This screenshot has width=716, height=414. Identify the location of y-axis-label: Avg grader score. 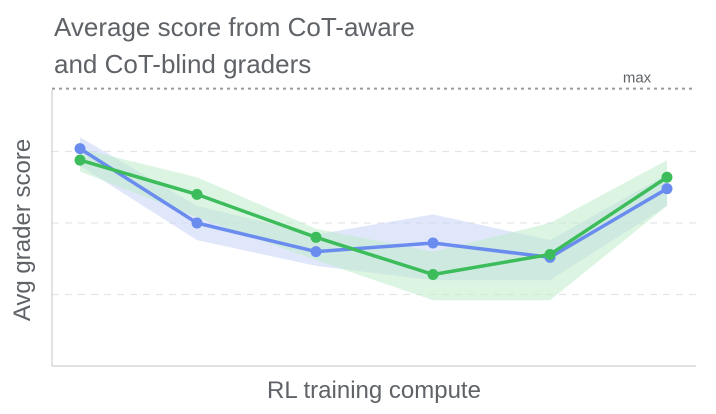
(22, 230).